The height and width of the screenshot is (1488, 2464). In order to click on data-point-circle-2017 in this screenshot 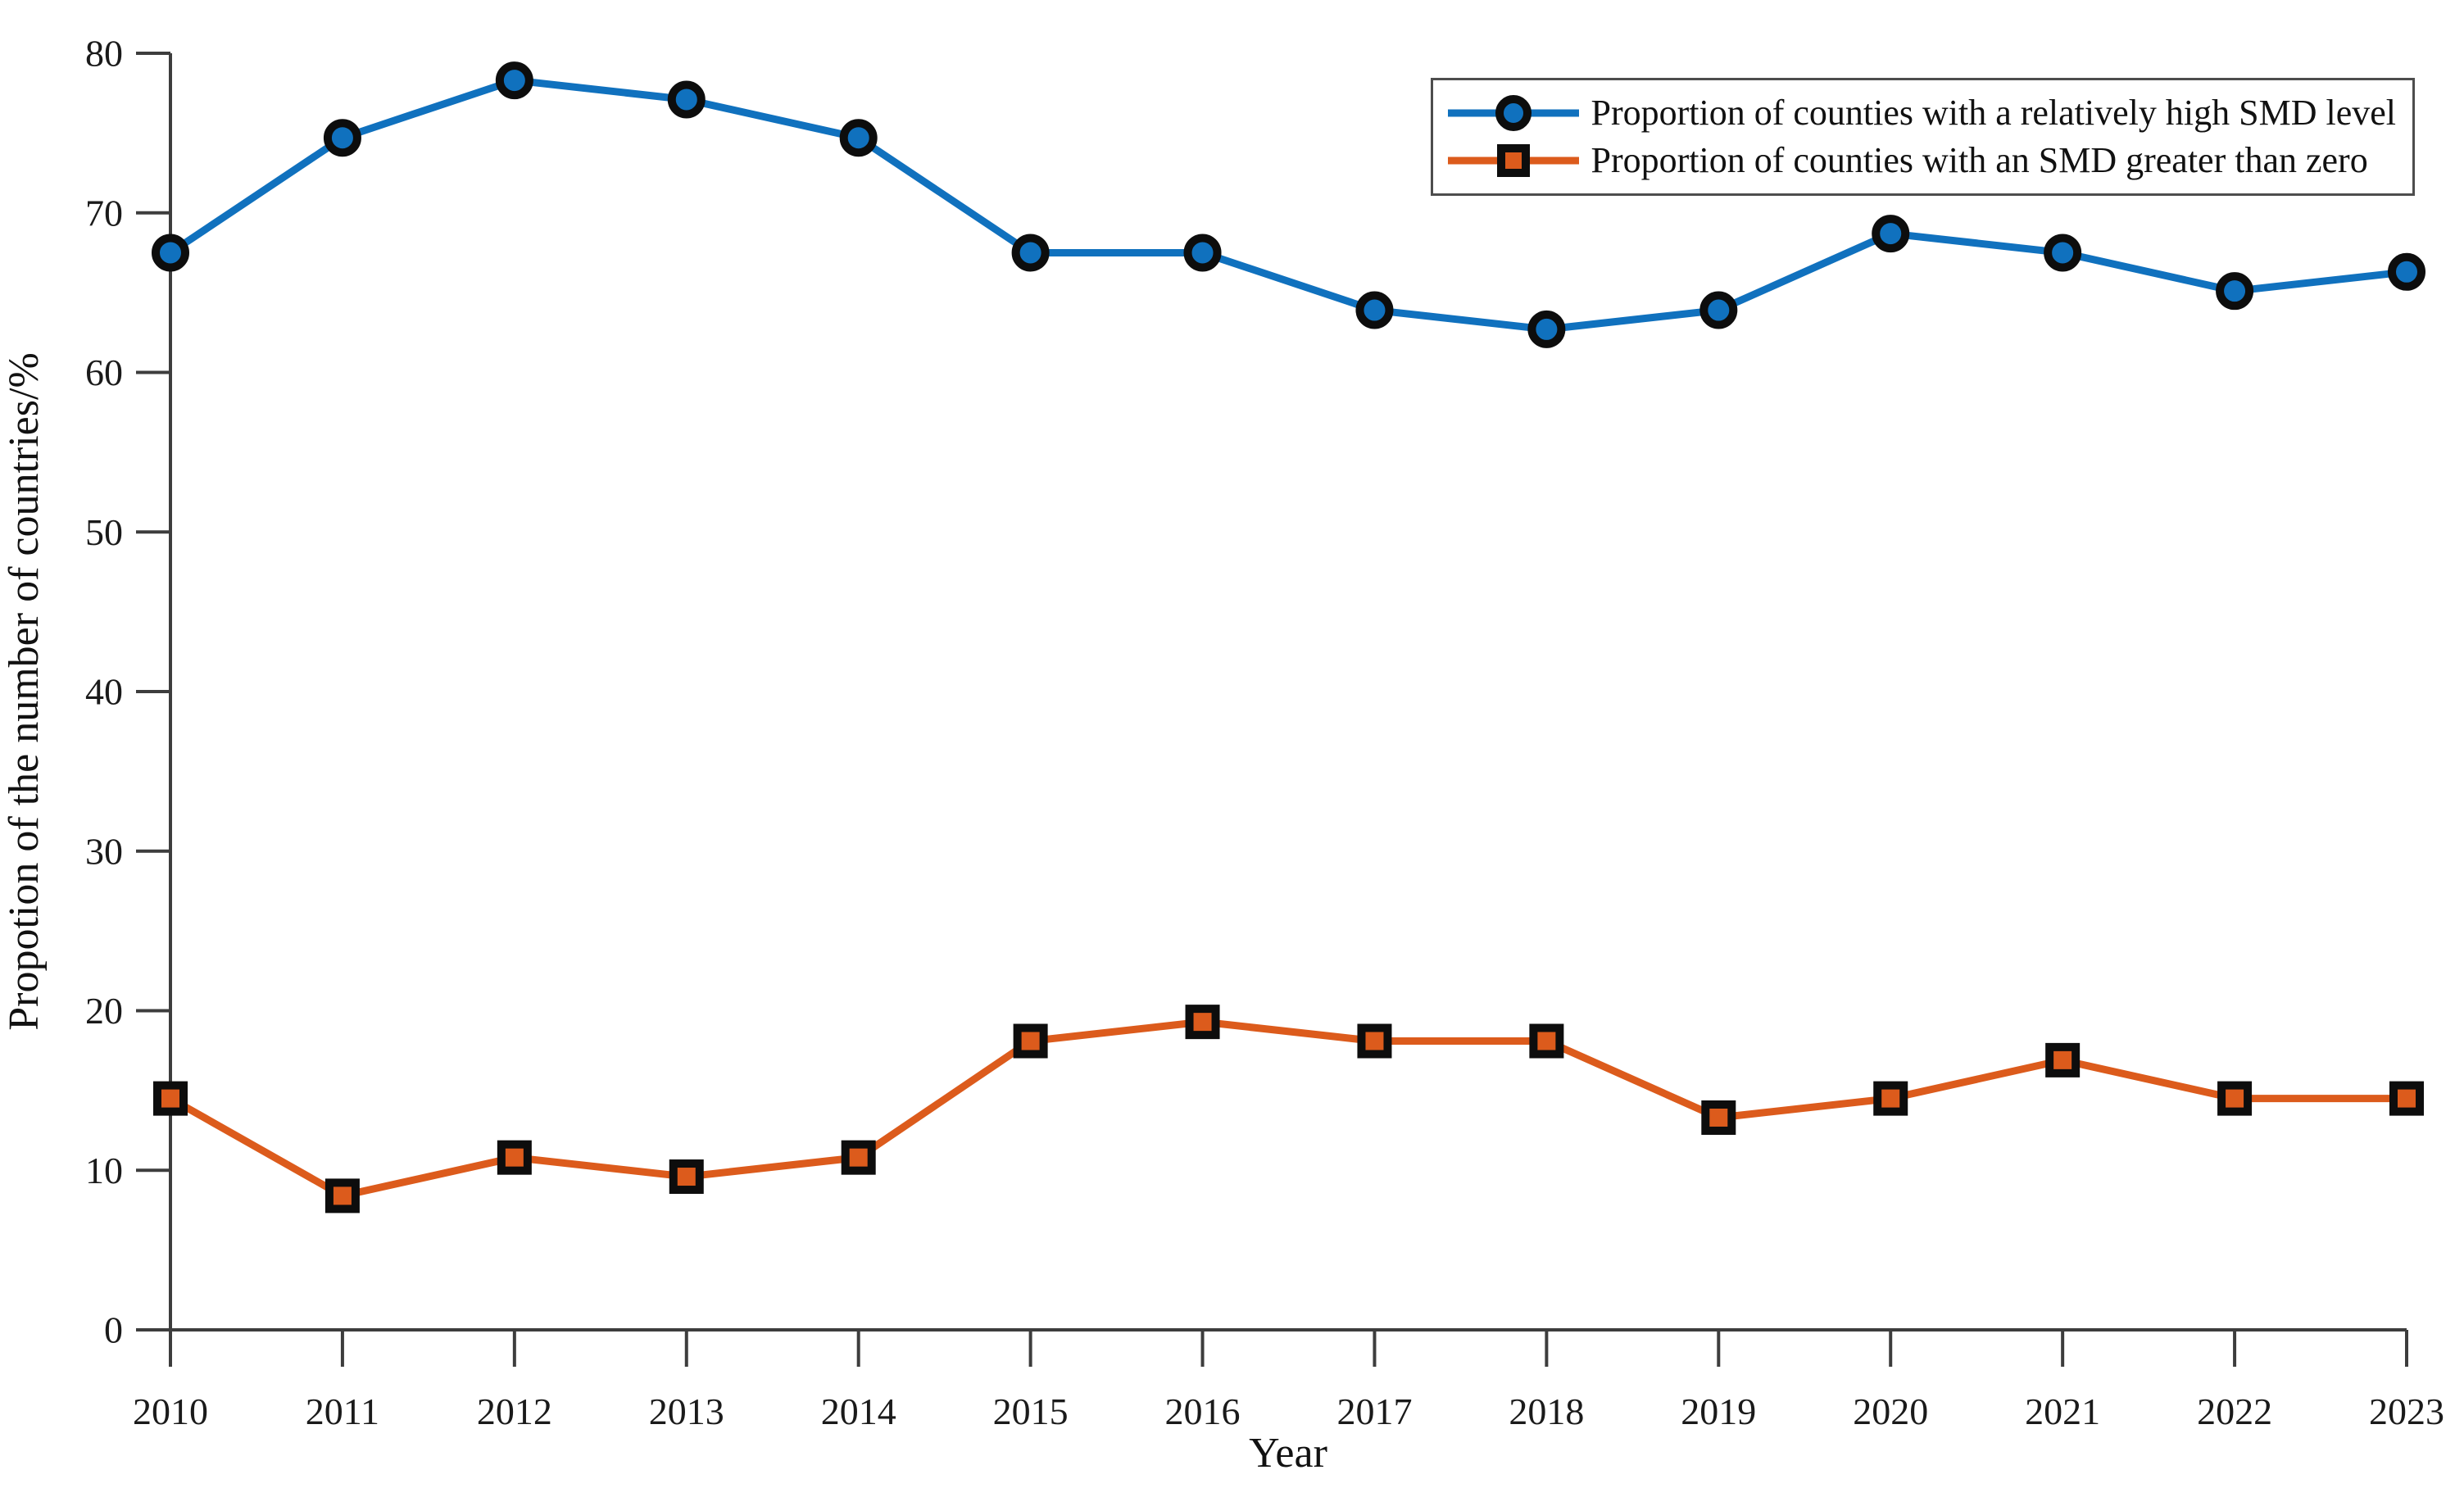, I will do `click(1374, 310)`.